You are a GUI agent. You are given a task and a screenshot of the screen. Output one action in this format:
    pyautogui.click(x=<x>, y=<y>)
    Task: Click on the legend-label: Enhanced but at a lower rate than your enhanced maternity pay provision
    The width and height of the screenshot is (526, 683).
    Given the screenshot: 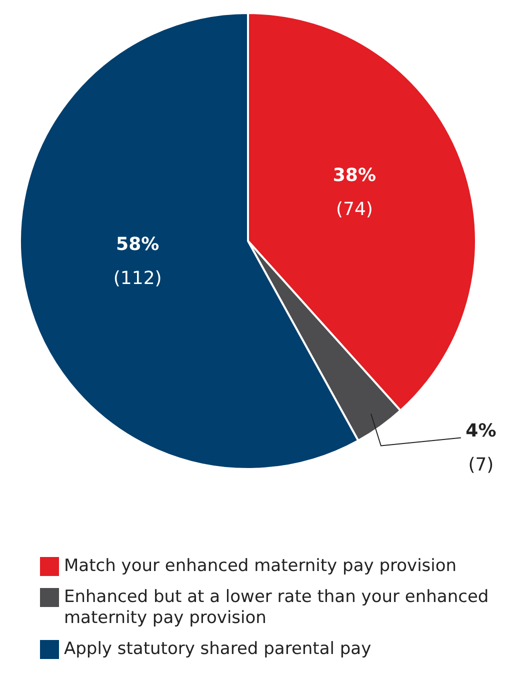 What is the action you would take?
    pyautogui.click(x=277, y=608)
    